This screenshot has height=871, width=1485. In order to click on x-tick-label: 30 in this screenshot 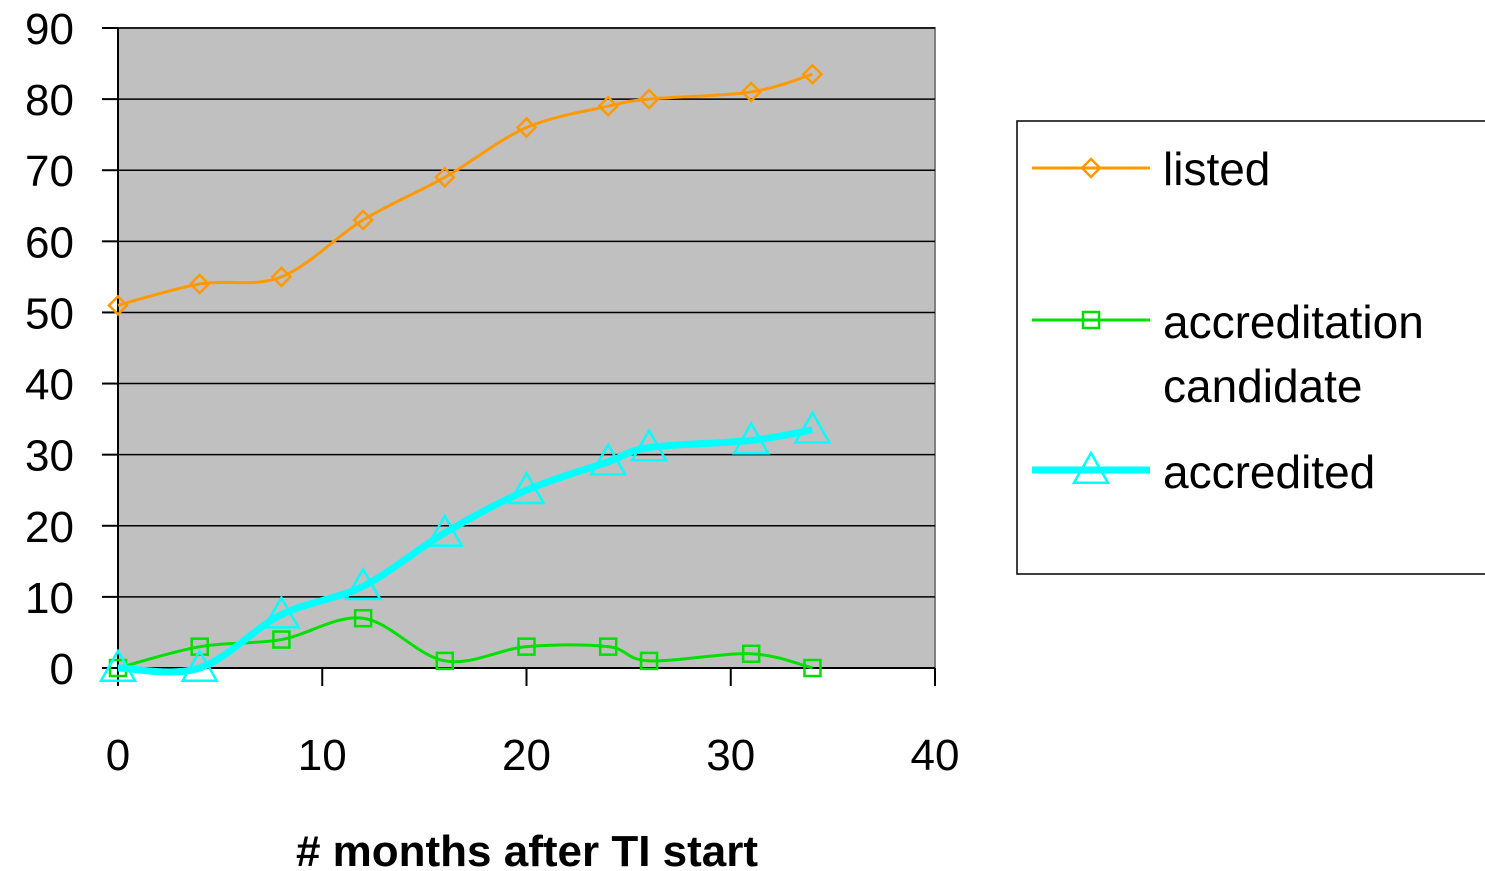, I will do `click(730, 755)`.